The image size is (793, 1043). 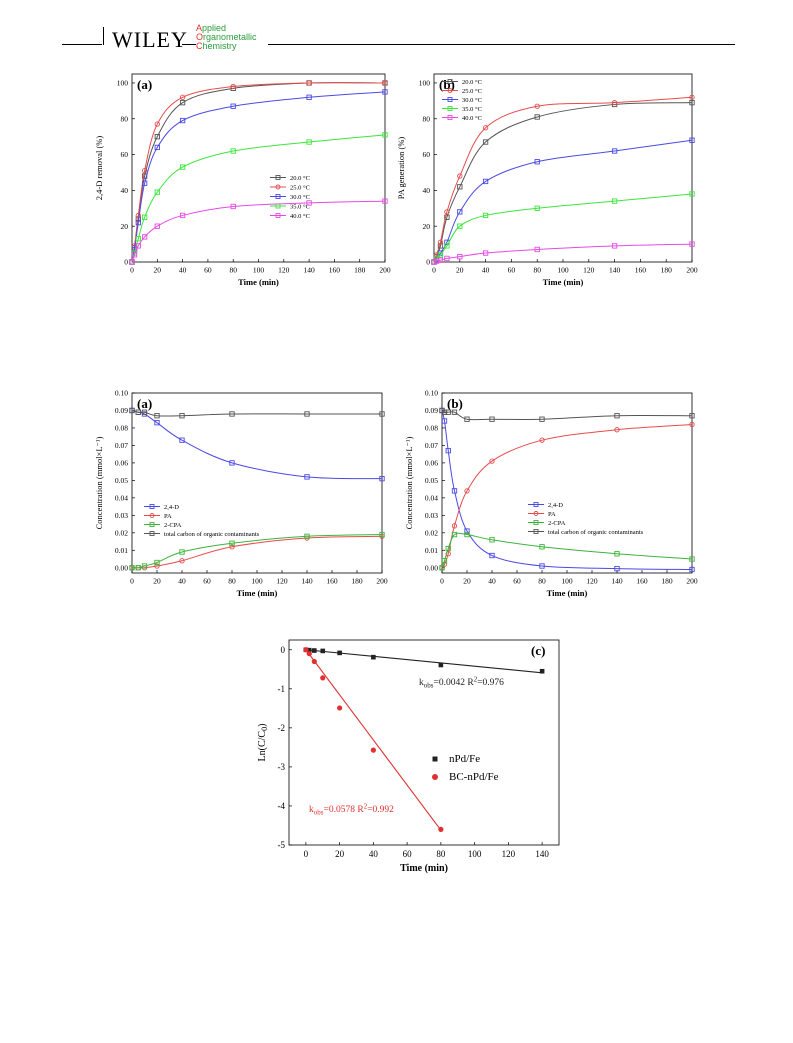 I want to click on legend-label: 25.0 °C, so click(x=472, y=91).